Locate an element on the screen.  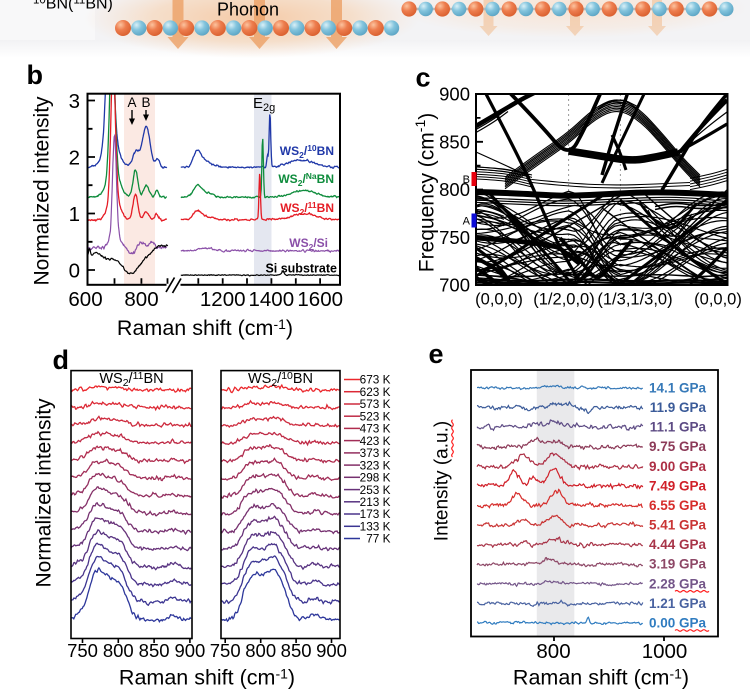
svg-text: Frequency (cm-1) is located at coordinates (425, 193).